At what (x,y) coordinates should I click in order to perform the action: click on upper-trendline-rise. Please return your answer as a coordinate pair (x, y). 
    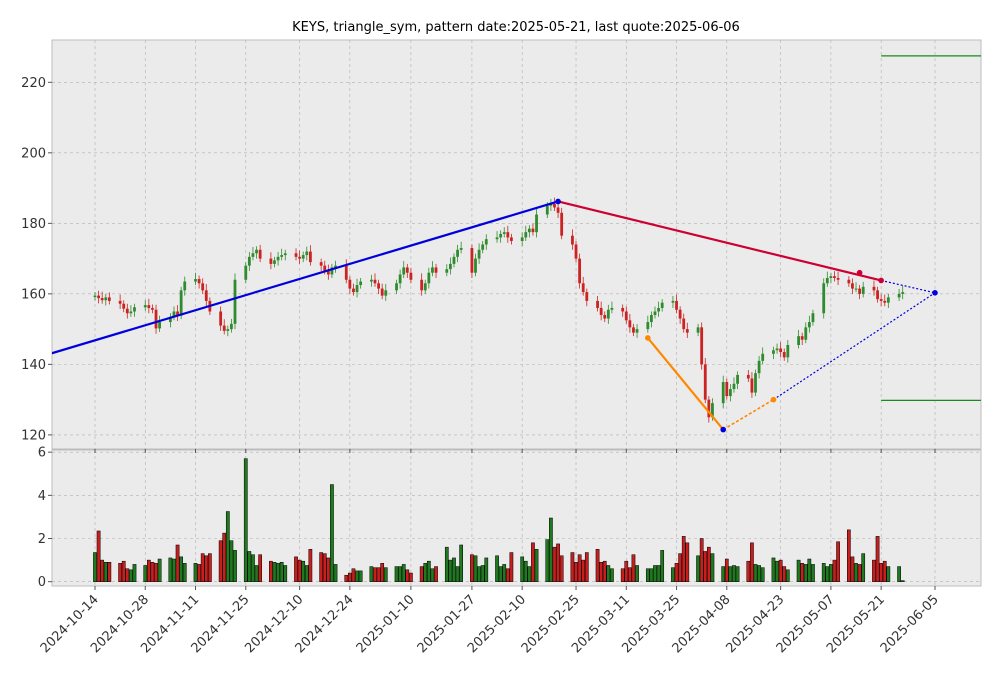
    Looking at the image, I should click on (305, 277).